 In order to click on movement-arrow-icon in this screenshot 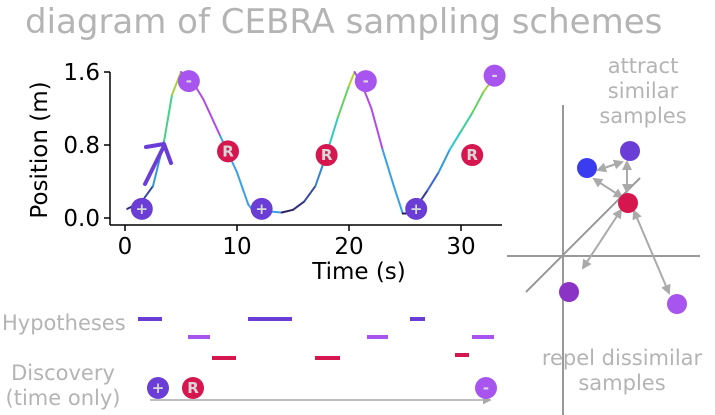, I will do `click(158, 164)`.